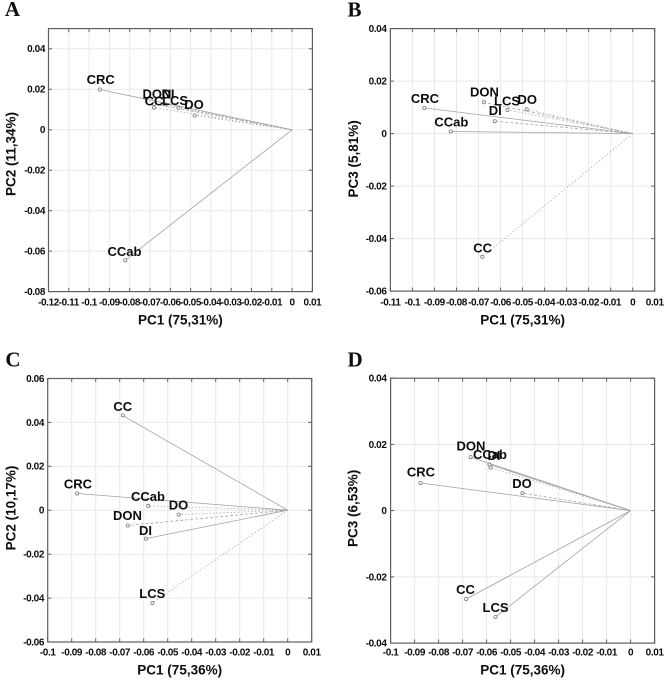 The image size is (667, 681). Describe the element at coordinates (355, 11) in the screenshot. I see `svg-text: B` at that location.